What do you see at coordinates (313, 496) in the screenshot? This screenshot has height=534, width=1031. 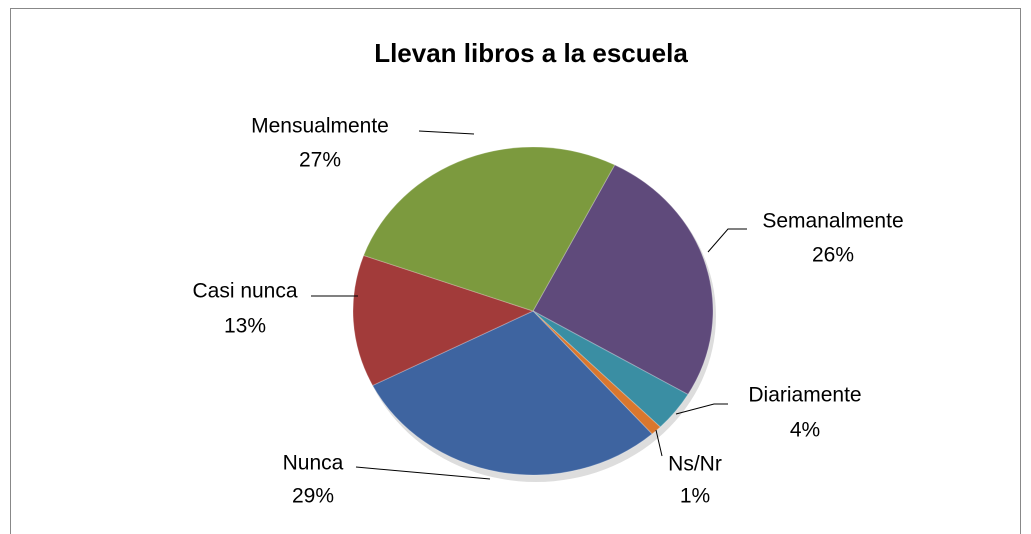 I see `slice-value-label: 29%` at bounding box center [313, 496].